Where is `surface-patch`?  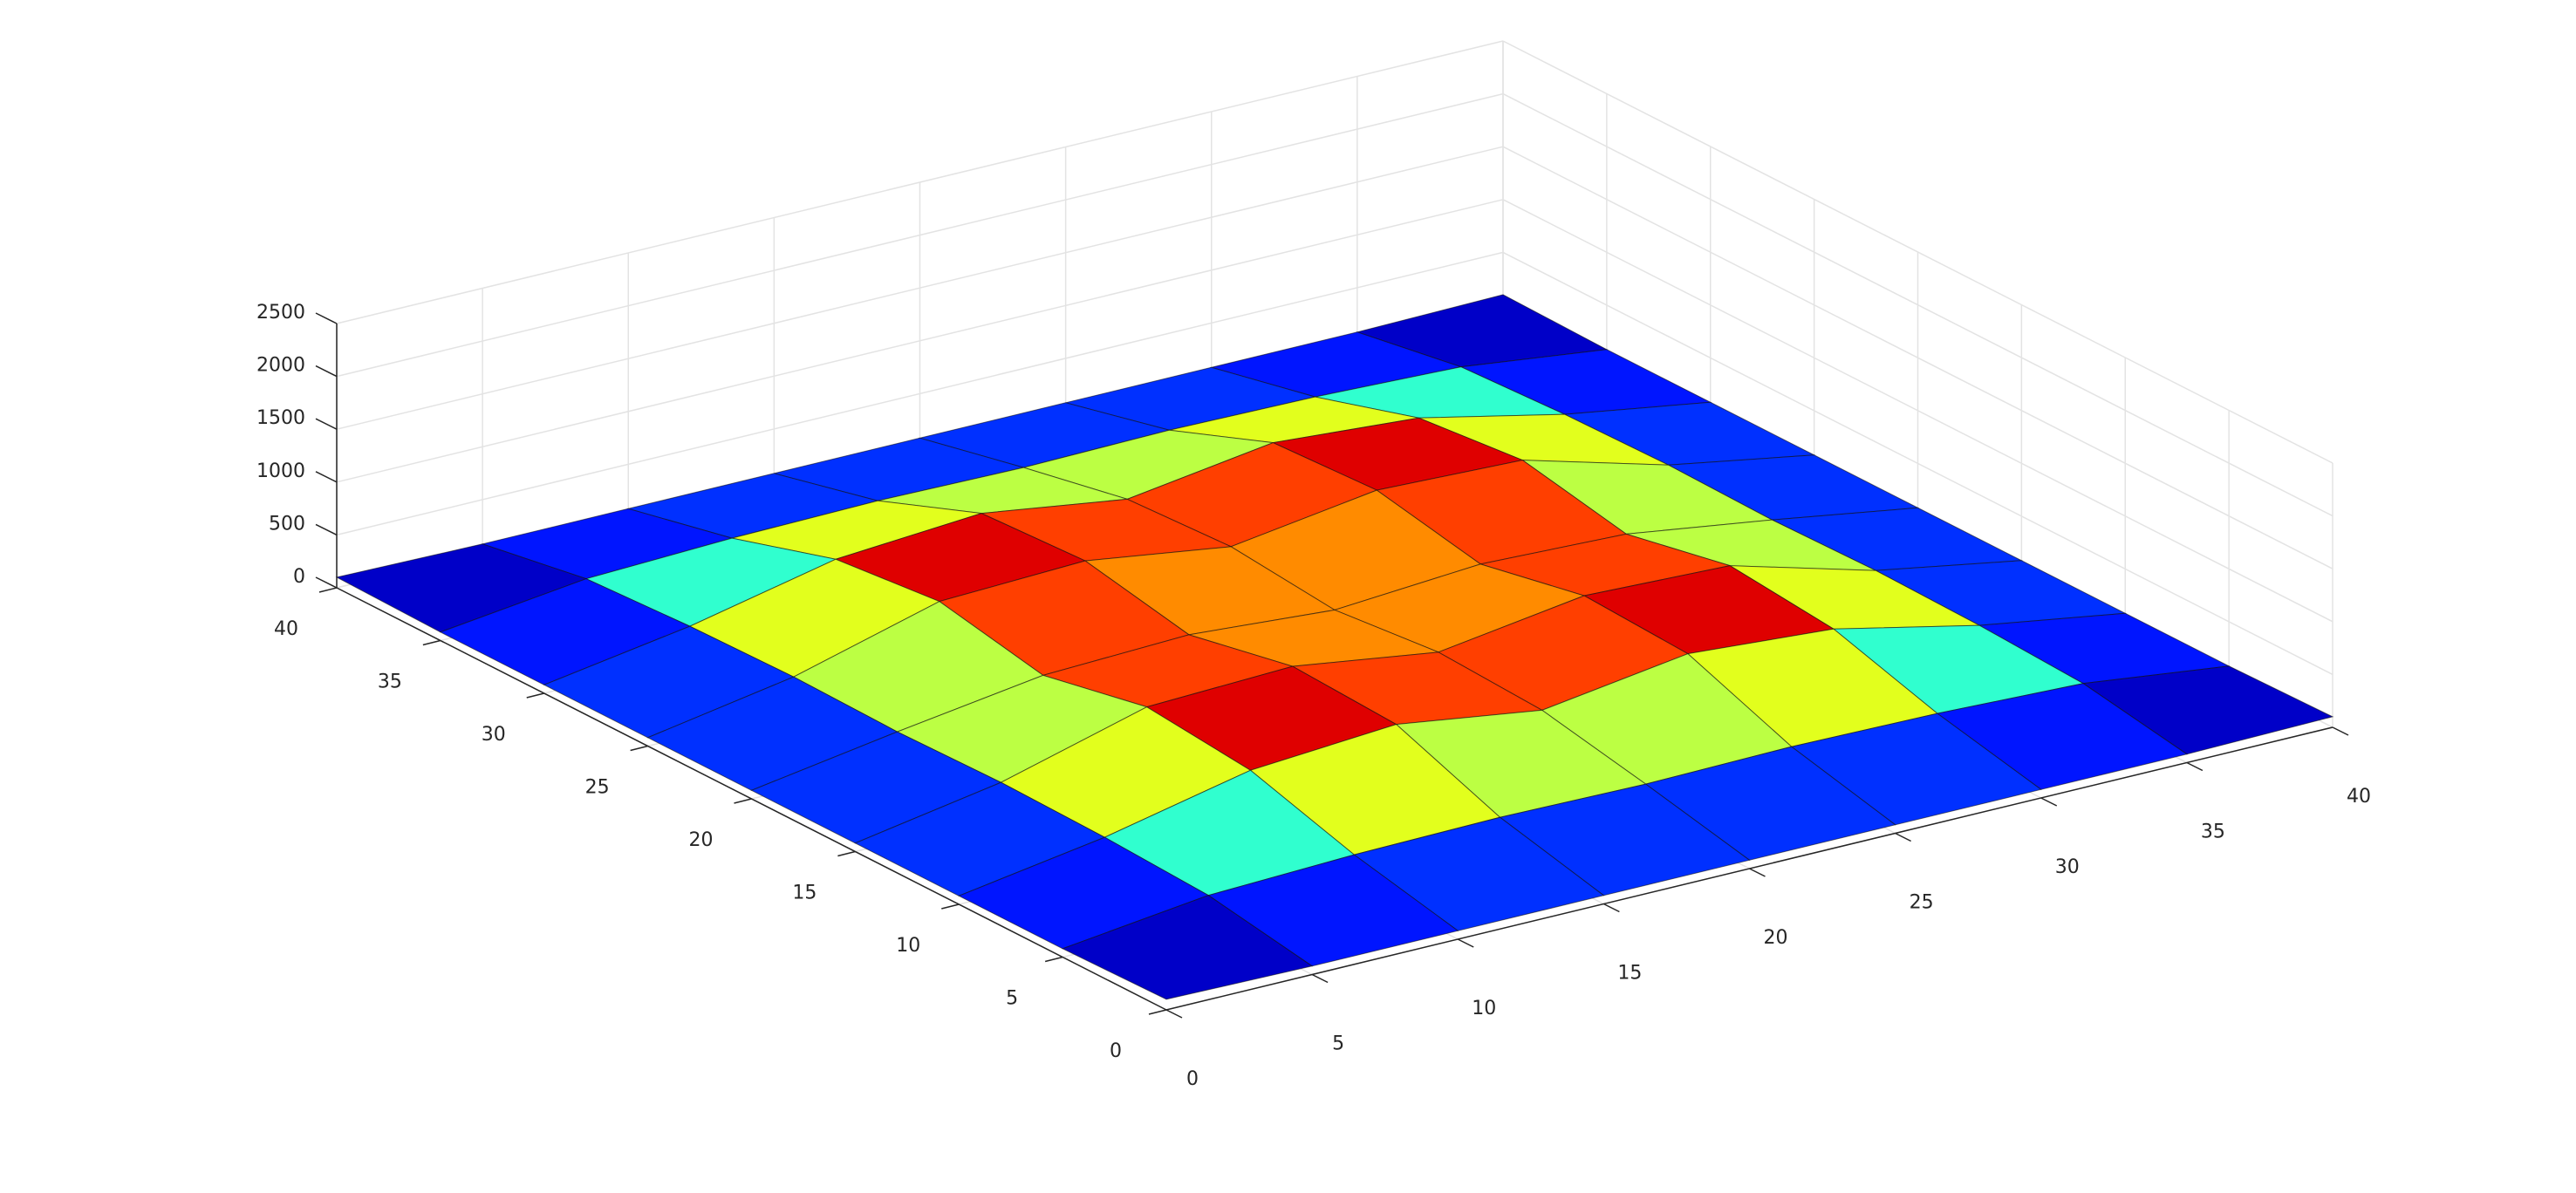
surface-patch is located at coordinates (1187, 947).